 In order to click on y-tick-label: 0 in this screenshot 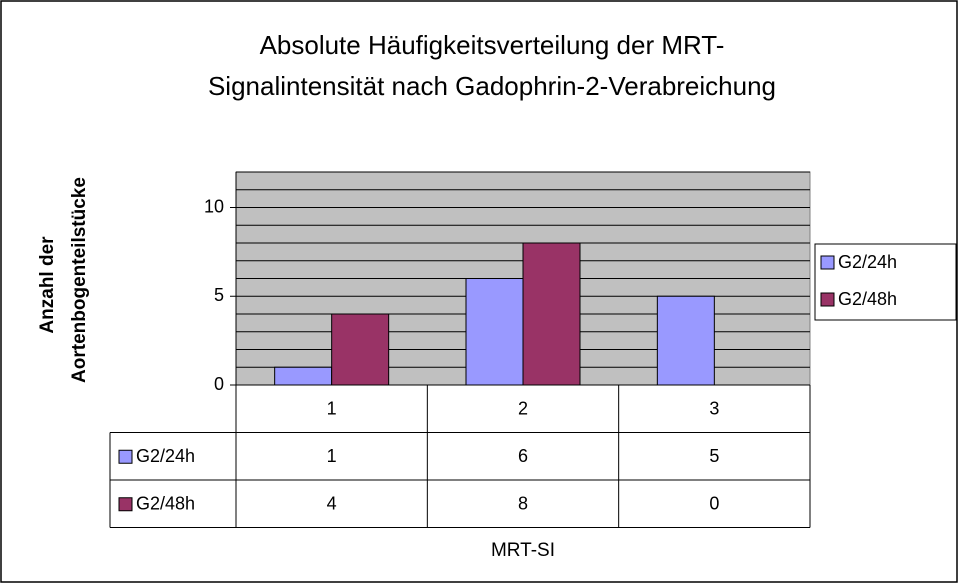, I will do `click(219, 384)`.